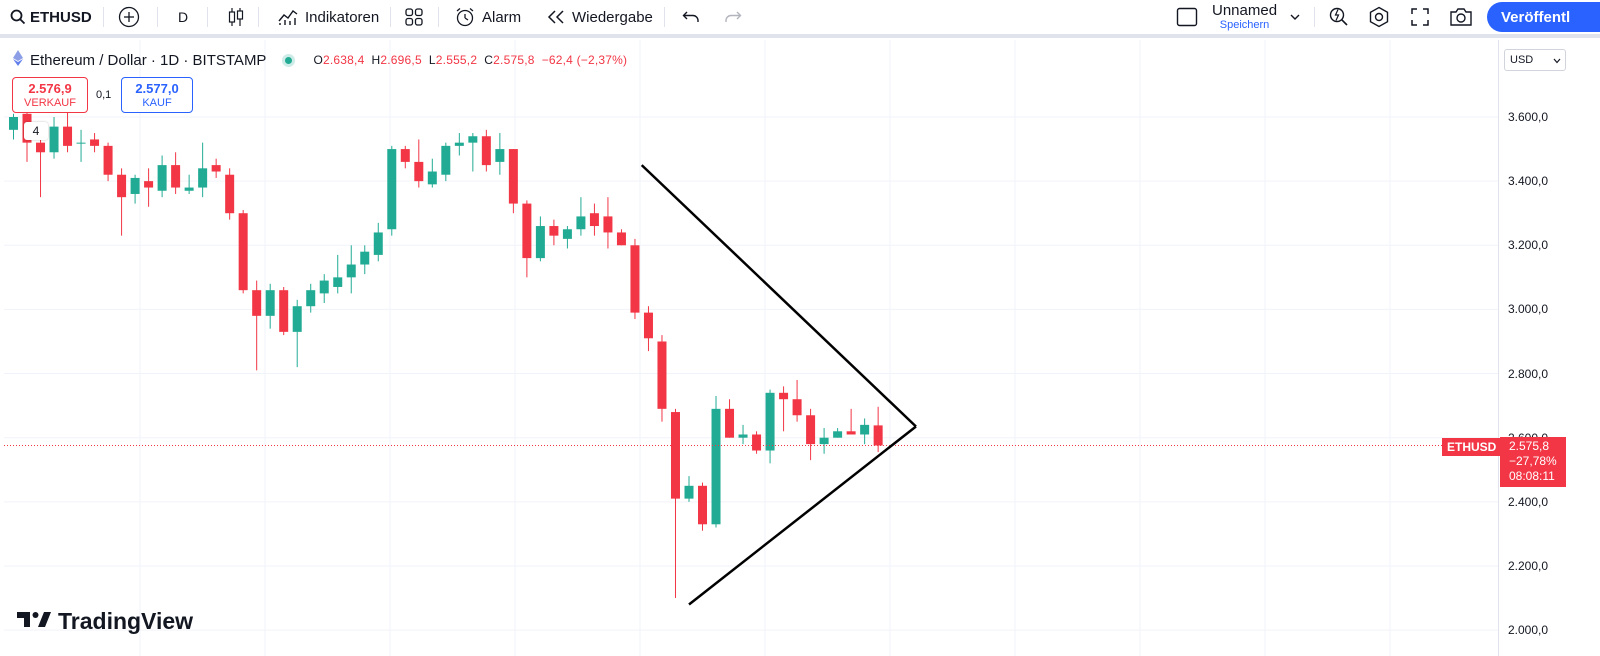 Image resolution: width=1600 pixels, height=656 pixels. What do you see at coordinates (1535, 60) in the screenshot?
I see `currency-select: USD` at bounding box center [1535, 60].